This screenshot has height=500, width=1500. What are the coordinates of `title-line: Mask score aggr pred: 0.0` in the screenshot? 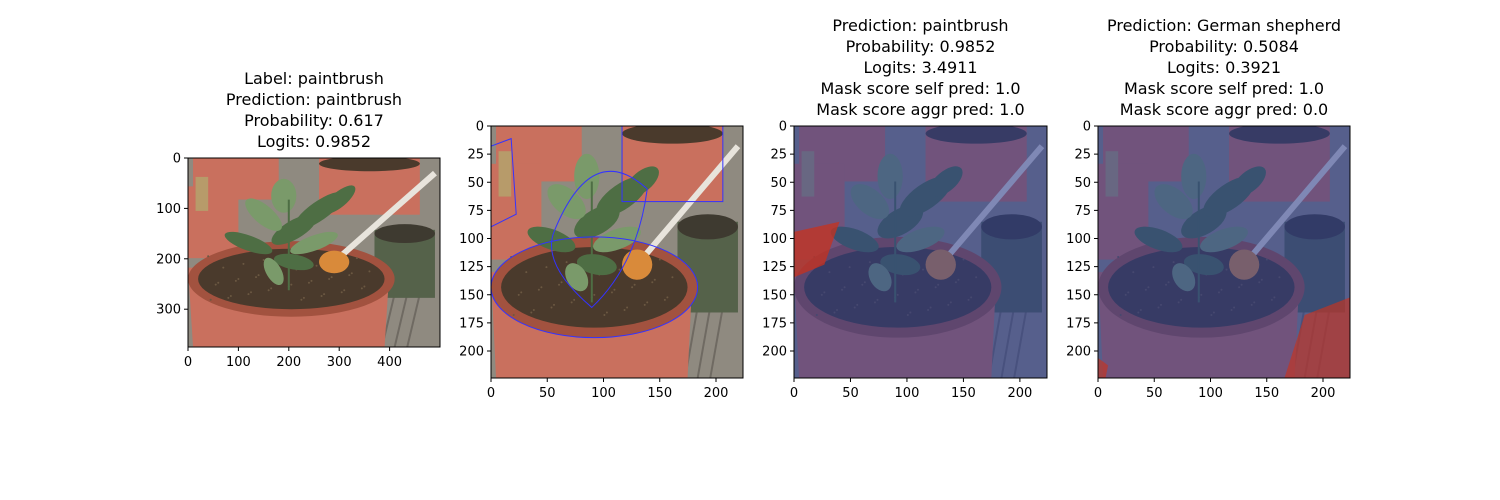 It's located at (1224, 109).